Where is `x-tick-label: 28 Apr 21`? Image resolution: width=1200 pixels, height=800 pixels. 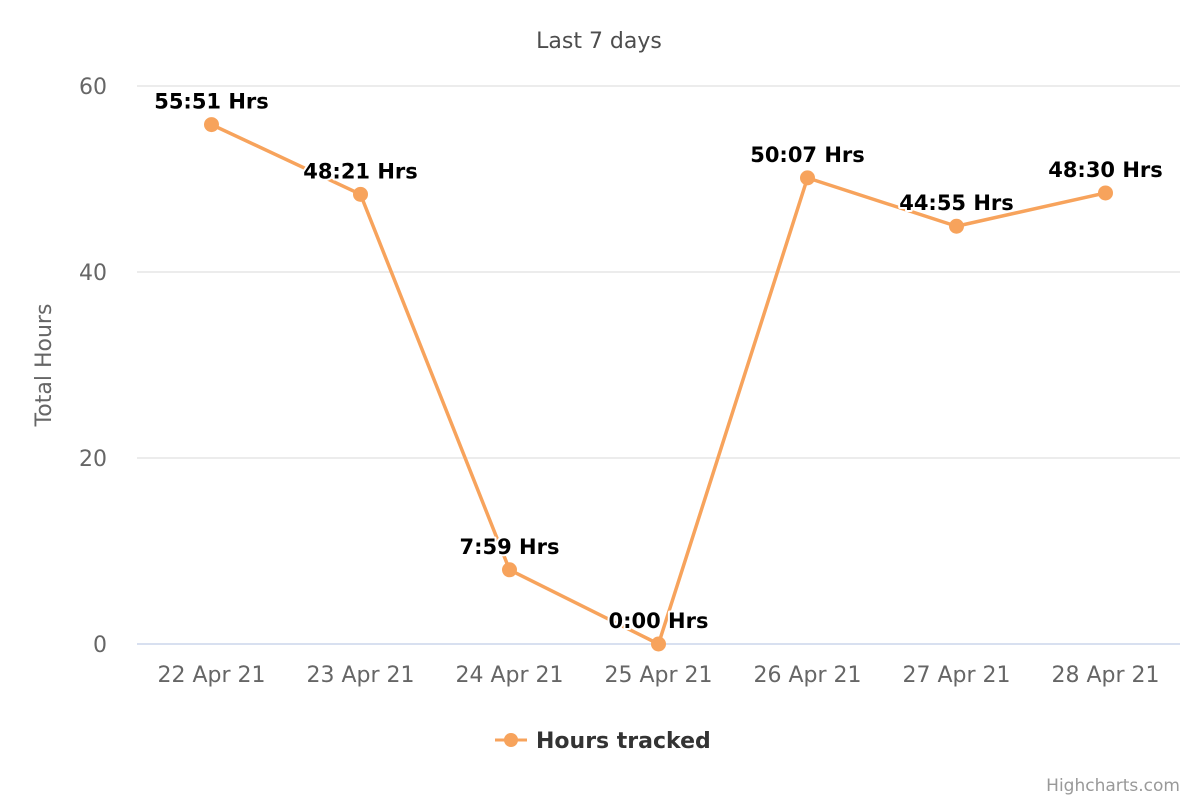 x-tick-label: 28 Apr 21 is located at coordinates (1105, 675).